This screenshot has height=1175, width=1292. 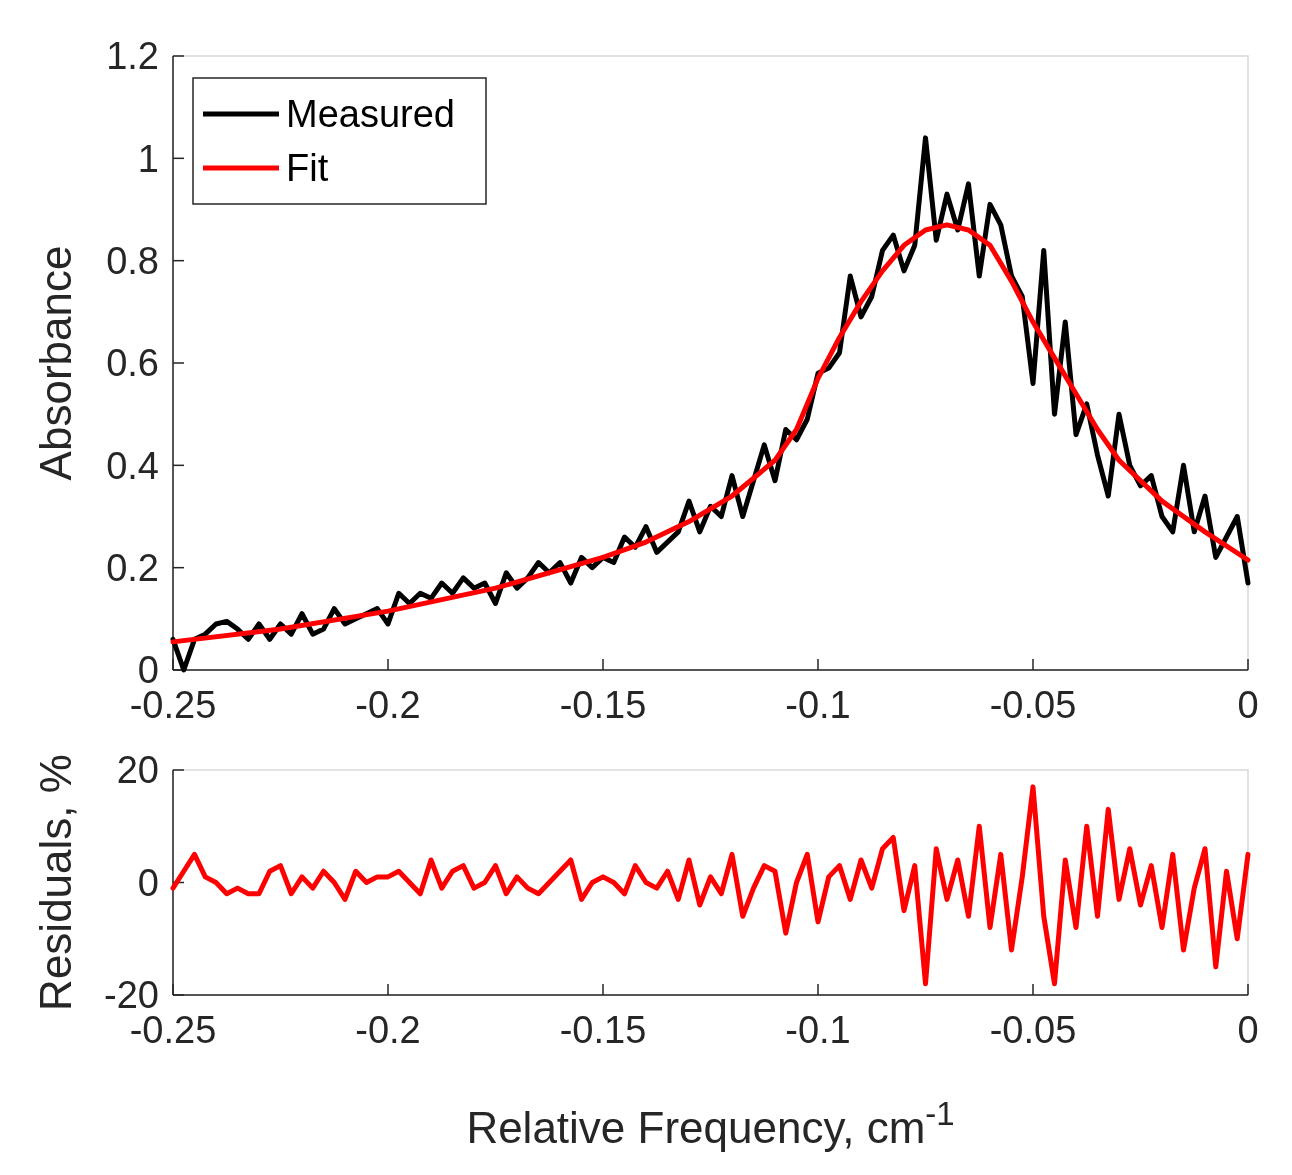 What do you see at coordinates (55, 363) in the screenshot?
I see `y-axis-title: Absorbance` at bounding box center [55, 363].